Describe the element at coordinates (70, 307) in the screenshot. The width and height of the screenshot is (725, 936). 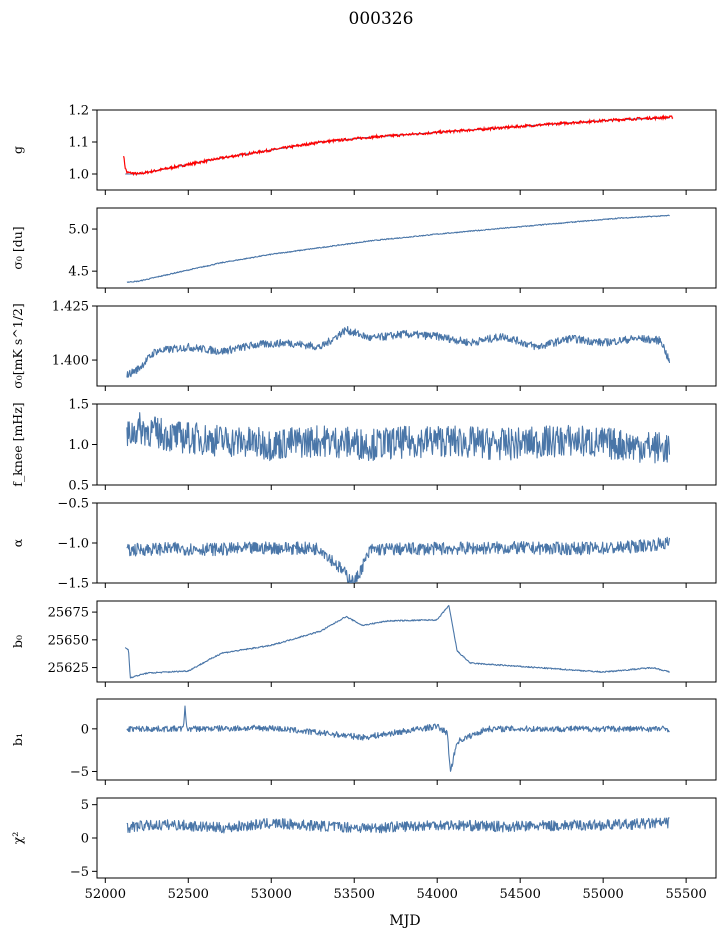
I see `y-tick-label: 1.425` at that location.